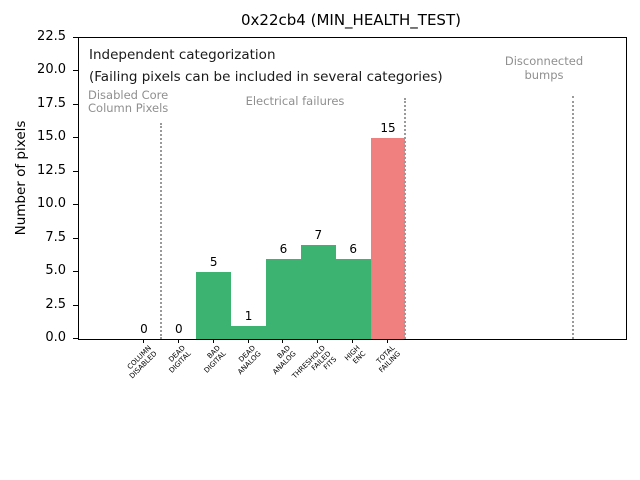 Image resolution: width=640 pixels, height=480 pixels. What do you see at coordinates (318, 292) in the screenshot?
I see `bar-threshold-failed-fits` at bounding box center [318, 292].